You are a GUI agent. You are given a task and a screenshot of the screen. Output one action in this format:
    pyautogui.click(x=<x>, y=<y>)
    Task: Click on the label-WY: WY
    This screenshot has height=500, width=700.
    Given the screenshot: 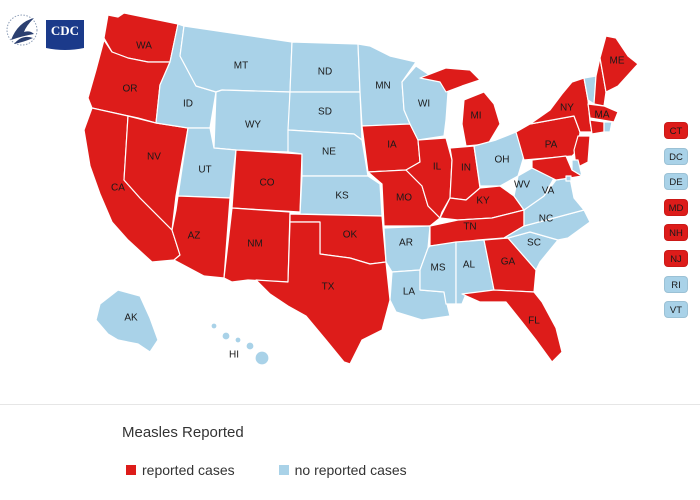 What is the action you would take?
    pyautogui.click(x=253, y=125)
    